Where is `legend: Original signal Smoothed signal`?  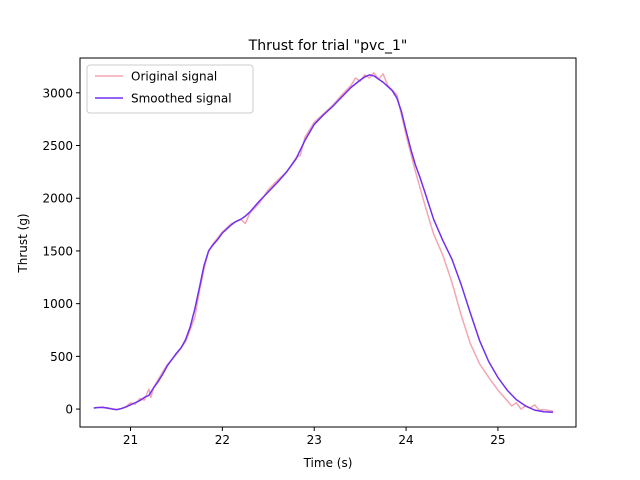 legend: Original signal Smoothed signal is located at coordinates (170, 89).